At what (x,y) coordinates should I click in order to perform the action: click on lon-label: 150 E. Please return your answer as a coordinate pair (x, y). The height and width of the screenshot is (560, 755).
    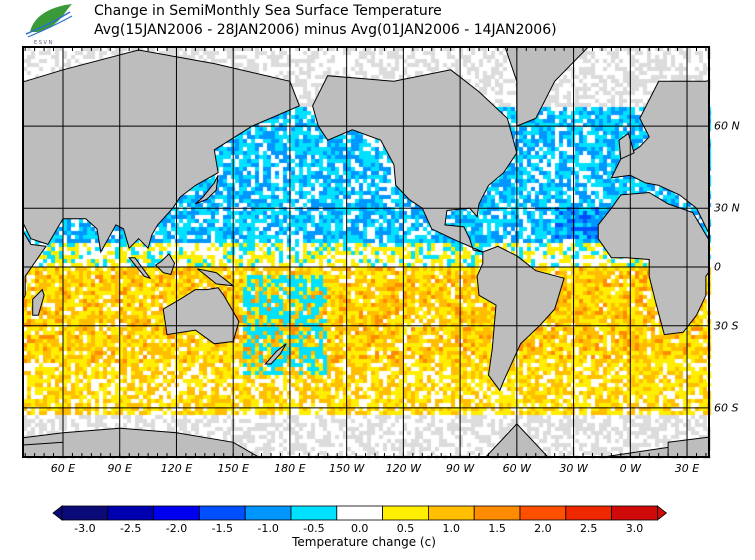
    Looking at the image, I should click on (233, 468).